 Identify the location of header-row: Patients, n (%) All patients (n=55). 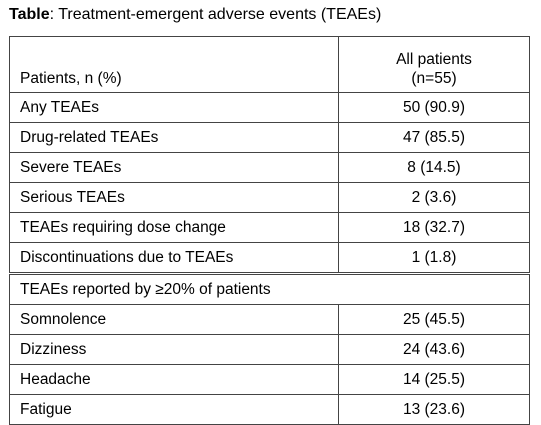
(269, 64).